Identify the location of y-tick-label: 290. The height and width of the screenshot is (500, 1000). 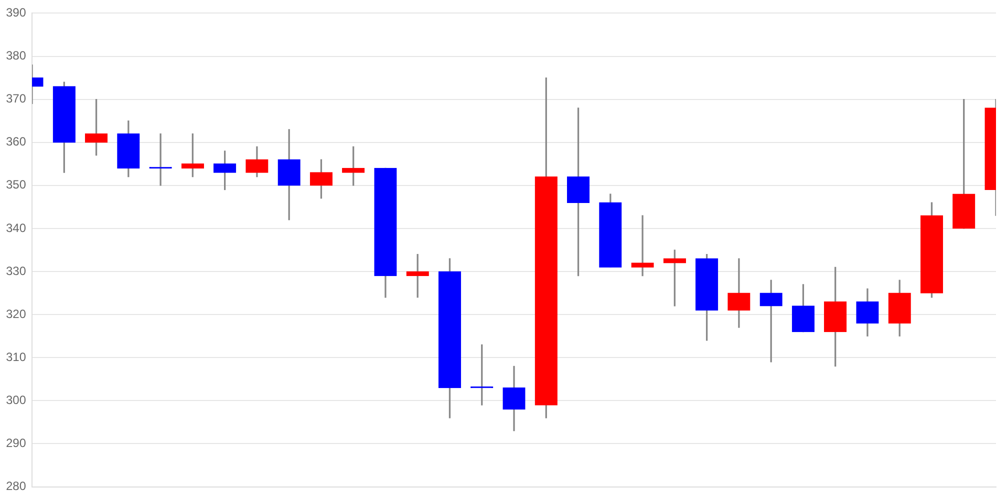
(16, 443).